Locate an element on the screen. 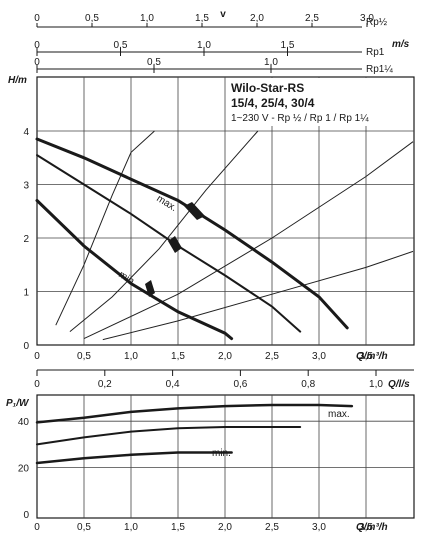 This screenshot has height=538, width=429. max-curve-label: max. is located at coordinates (166, 203).